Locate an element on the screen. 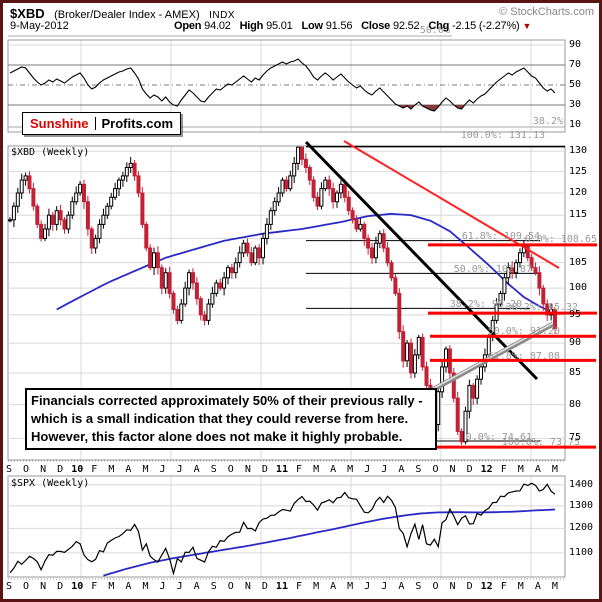  high-label: High is located at coordinates (251, 26).